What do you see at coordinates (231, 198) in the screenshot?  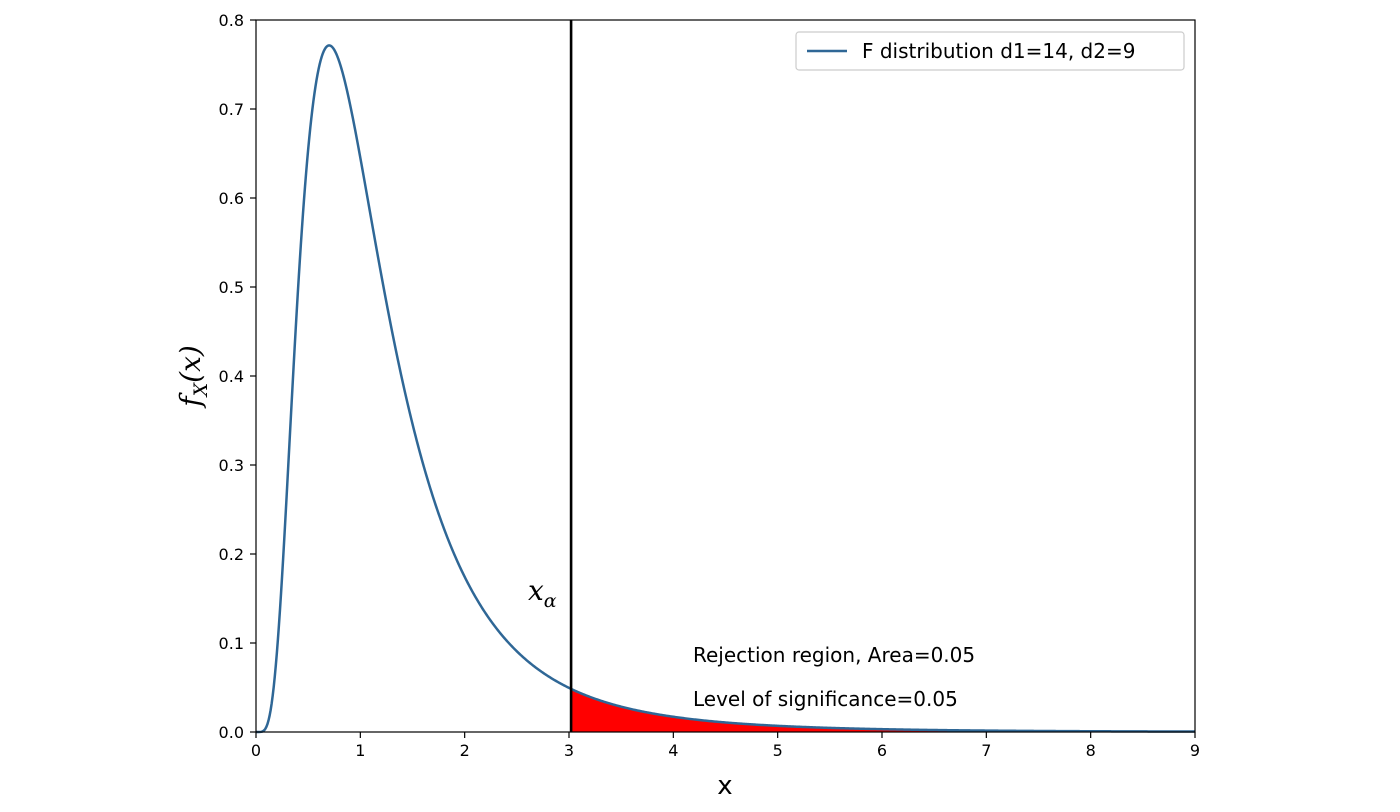 I see `y-tick-label: 0.6` at bounding box center [231, 198].